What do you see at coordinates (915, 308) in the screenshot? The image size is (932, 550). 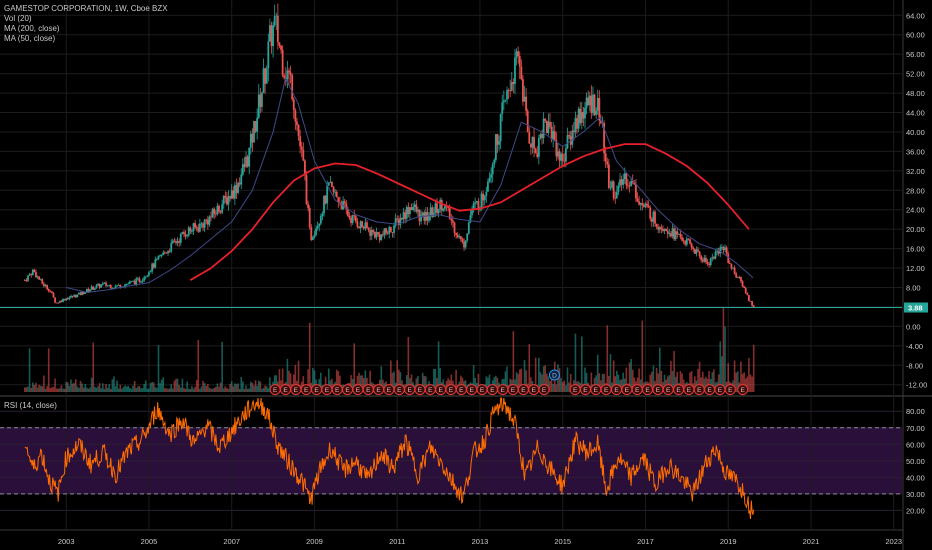 I see `last-price-label: 3.88` at bounding box center [915, 308].